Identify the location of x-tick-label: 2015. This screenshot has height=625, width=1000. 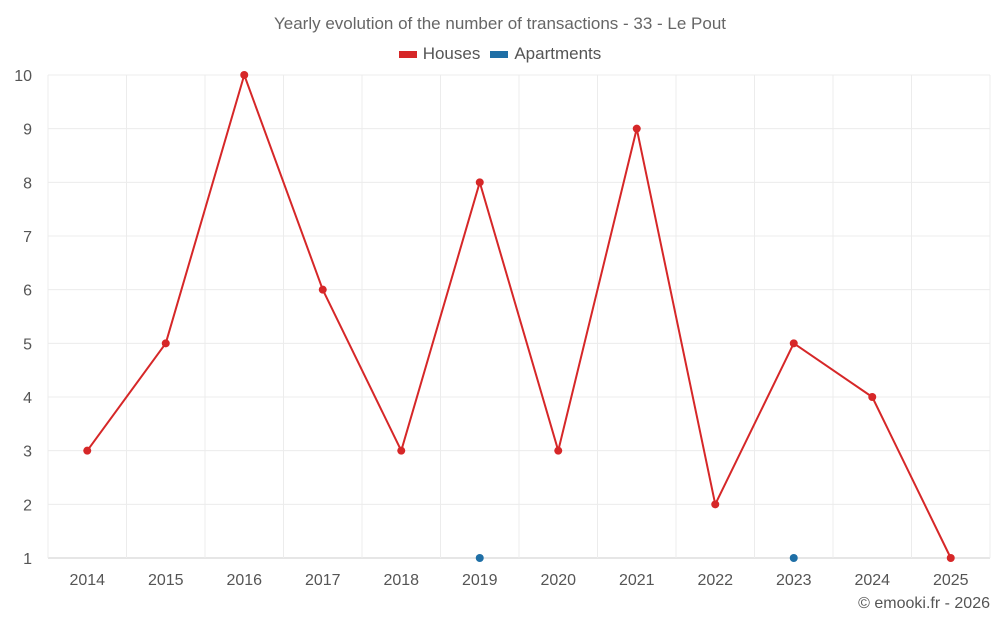
(166, 580).